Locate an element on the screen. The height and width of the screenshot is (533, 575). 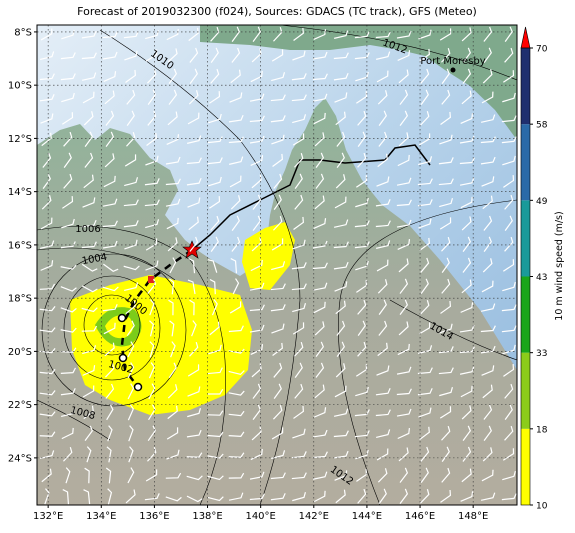
colorbar: 10 18 33 43 49 58 70 is located at coordinates (534, 269).